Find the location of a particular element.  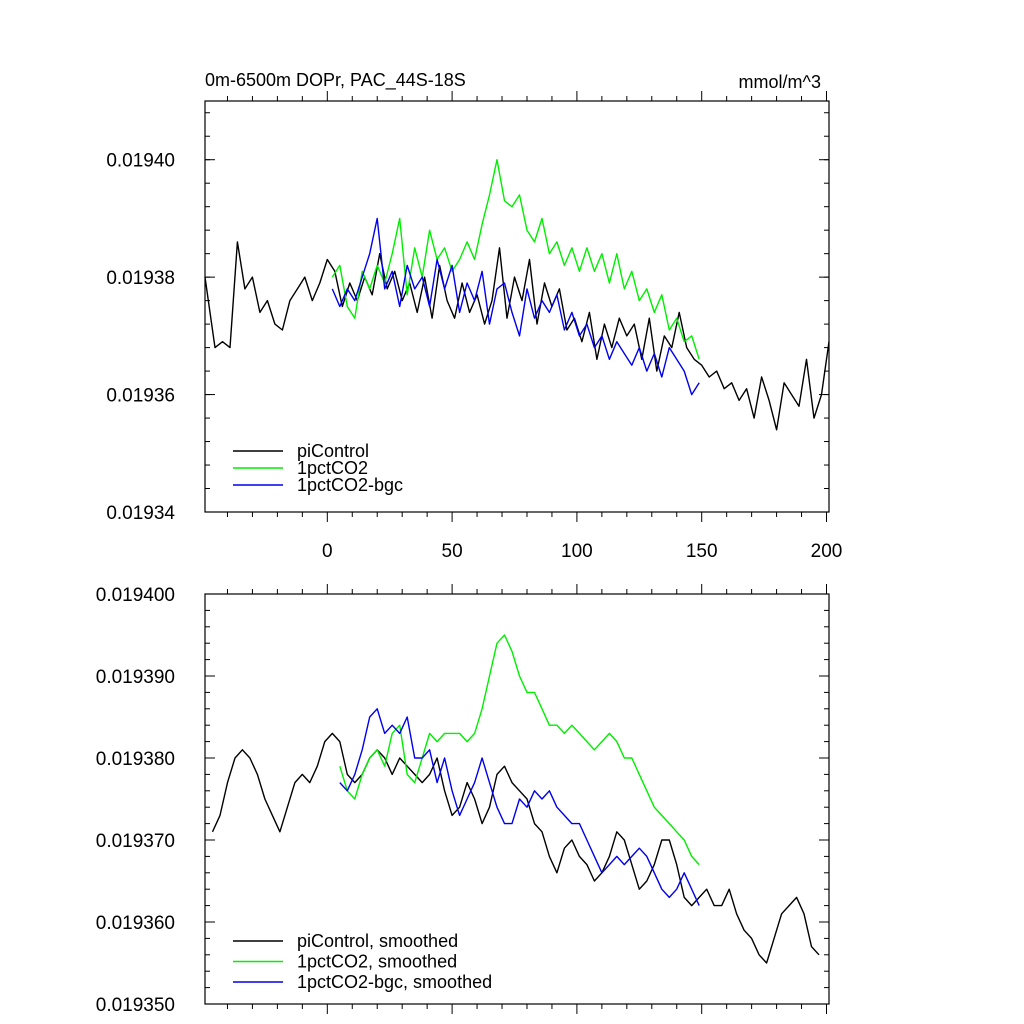

series-line-picontrol is located at coordinates (517, 336).